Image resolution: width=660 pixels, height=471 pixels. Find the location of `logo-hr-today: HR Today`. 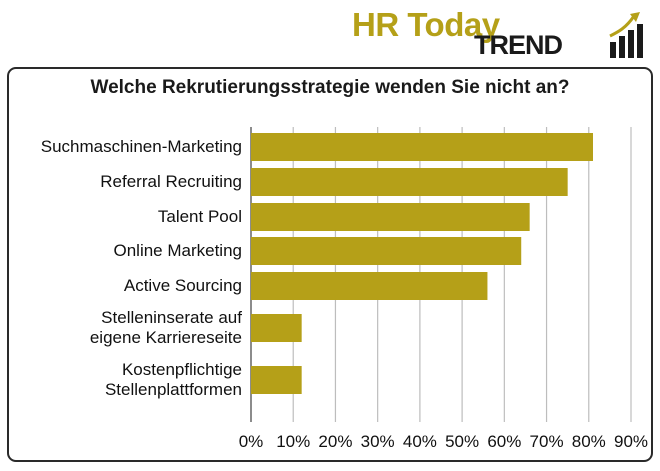

logo-hr-today: HR Today is located at coordinates (426, 24).